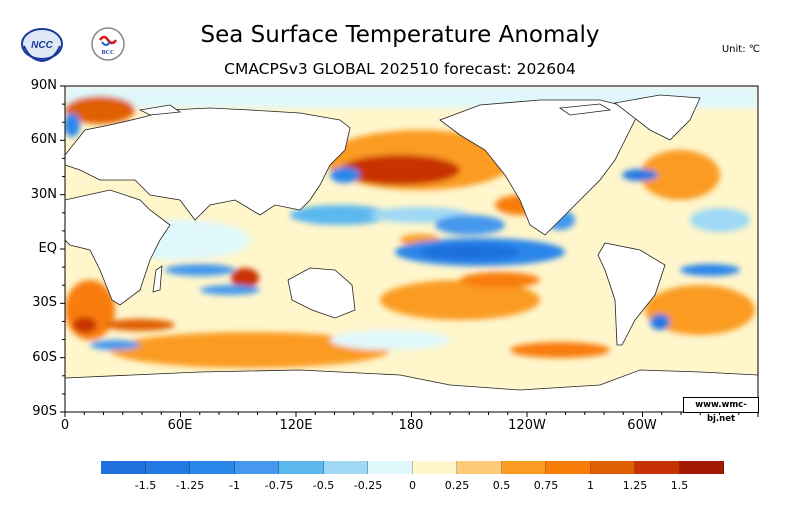 The image size is (800, 506). Describe the element at coordinates (635, 485) in the screenshot. I see `colorbar-label: 1.25` at that location.